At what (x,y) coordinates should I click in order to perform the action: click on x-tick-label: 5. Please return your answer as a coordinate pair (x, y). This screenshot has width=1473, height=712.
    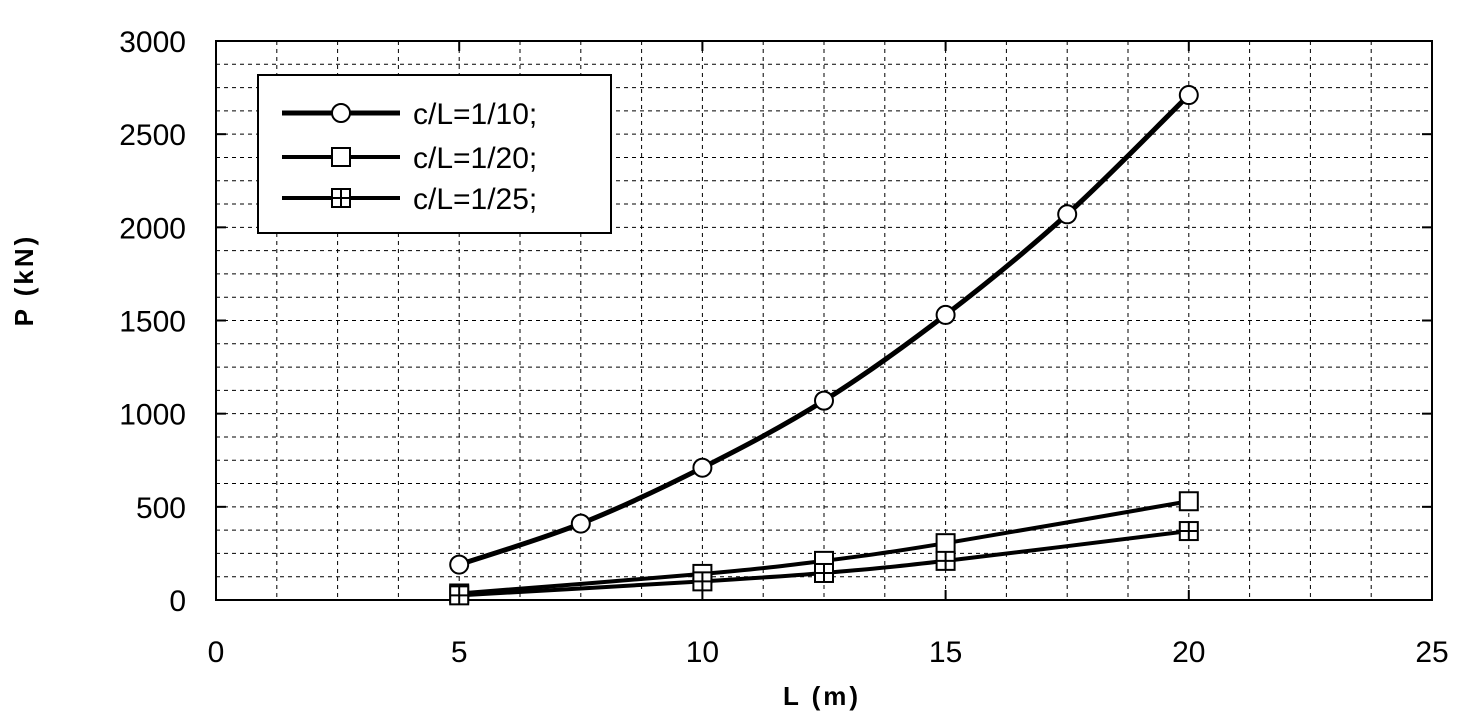
    Looking at the image, I should click on (459, 652).